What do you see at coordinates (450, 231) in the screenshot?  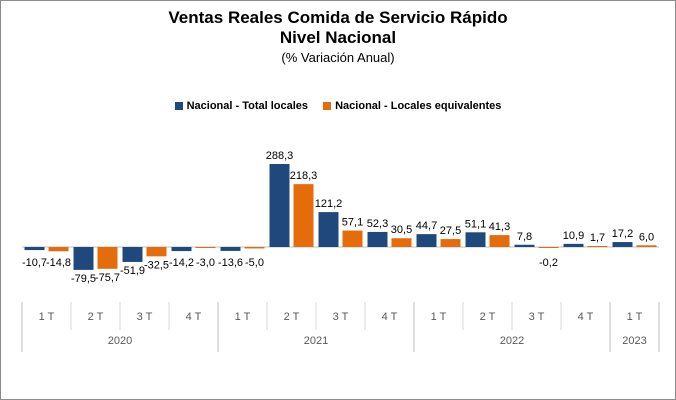 I see `data-label: 27,5` at bounding box center [450, 231].